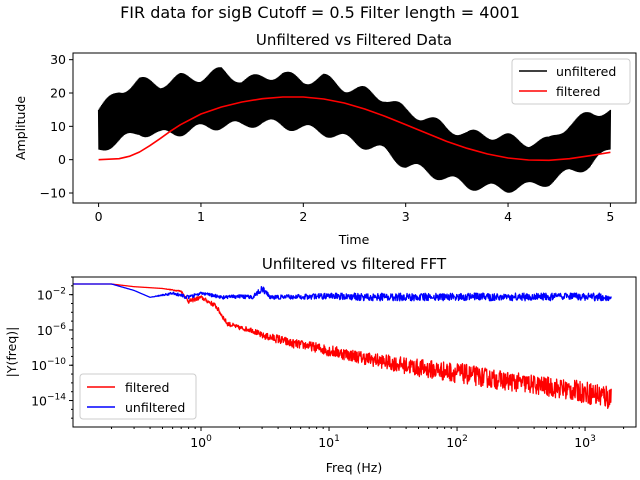  Describe the element at coordinates (354, 40) in the screenshot. I see `chart-title: Unfiltered vs Filtered Data` at that location.